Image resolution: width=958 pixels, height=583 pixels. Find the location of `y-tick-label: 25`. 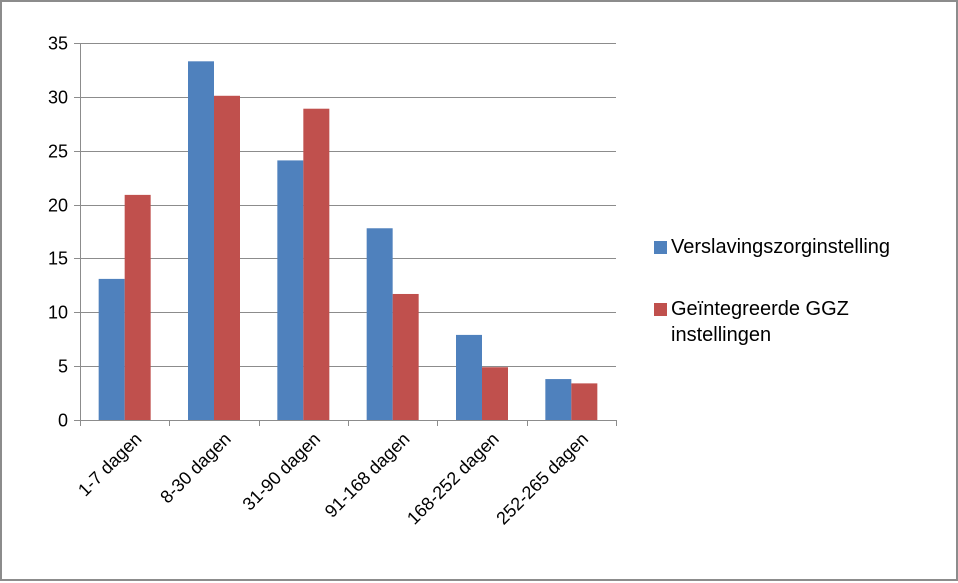

y-tick-label: 25 is located at coordinates (58, 152).